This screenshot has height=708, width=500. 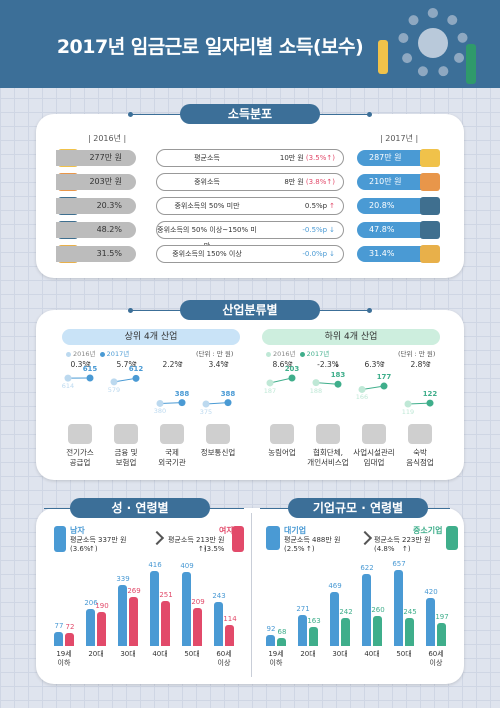 I want to click on section-title-gender-age: 성 · 연령별, so click(x=140, y=508).